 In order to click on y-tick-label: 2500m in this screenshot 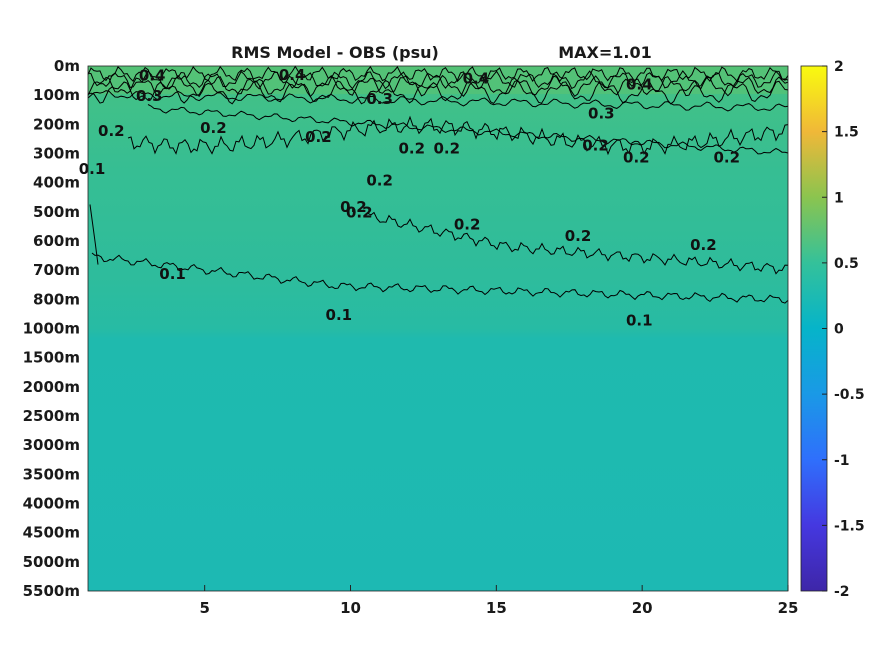, I will do `click(51, 416)`.